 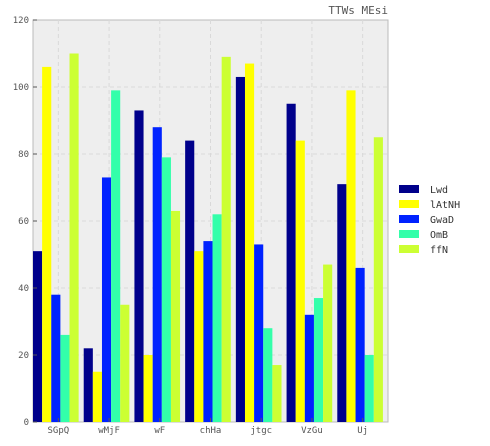 What do you see at coordinates (312, 431) in the screenshot?
I see `x-tick-label: VzGu` at bounding box center [312, 431].